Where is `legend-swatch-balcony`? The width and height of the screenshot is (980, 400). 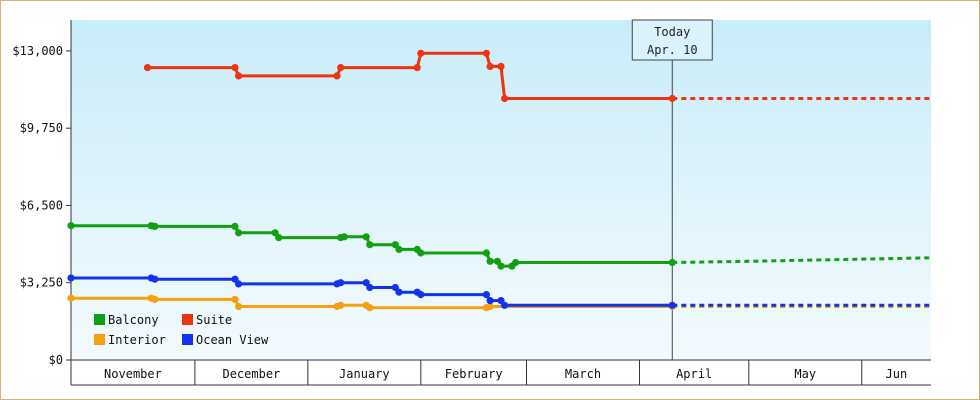 legend-swatch-balcony is located at coordinates (99, 319).